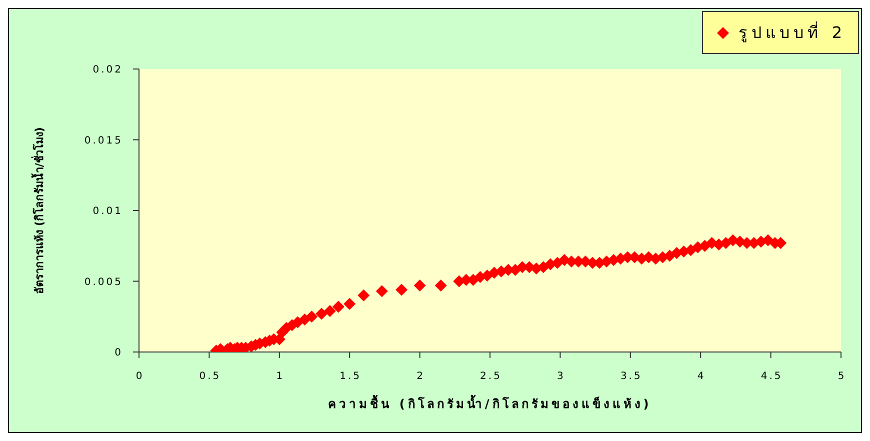 This screenshot has width=870, height=441. Describe the element at coordinates (102, 282) in the screenshot. I see `y-tick-label: 0 . 0 0 5` at that location.